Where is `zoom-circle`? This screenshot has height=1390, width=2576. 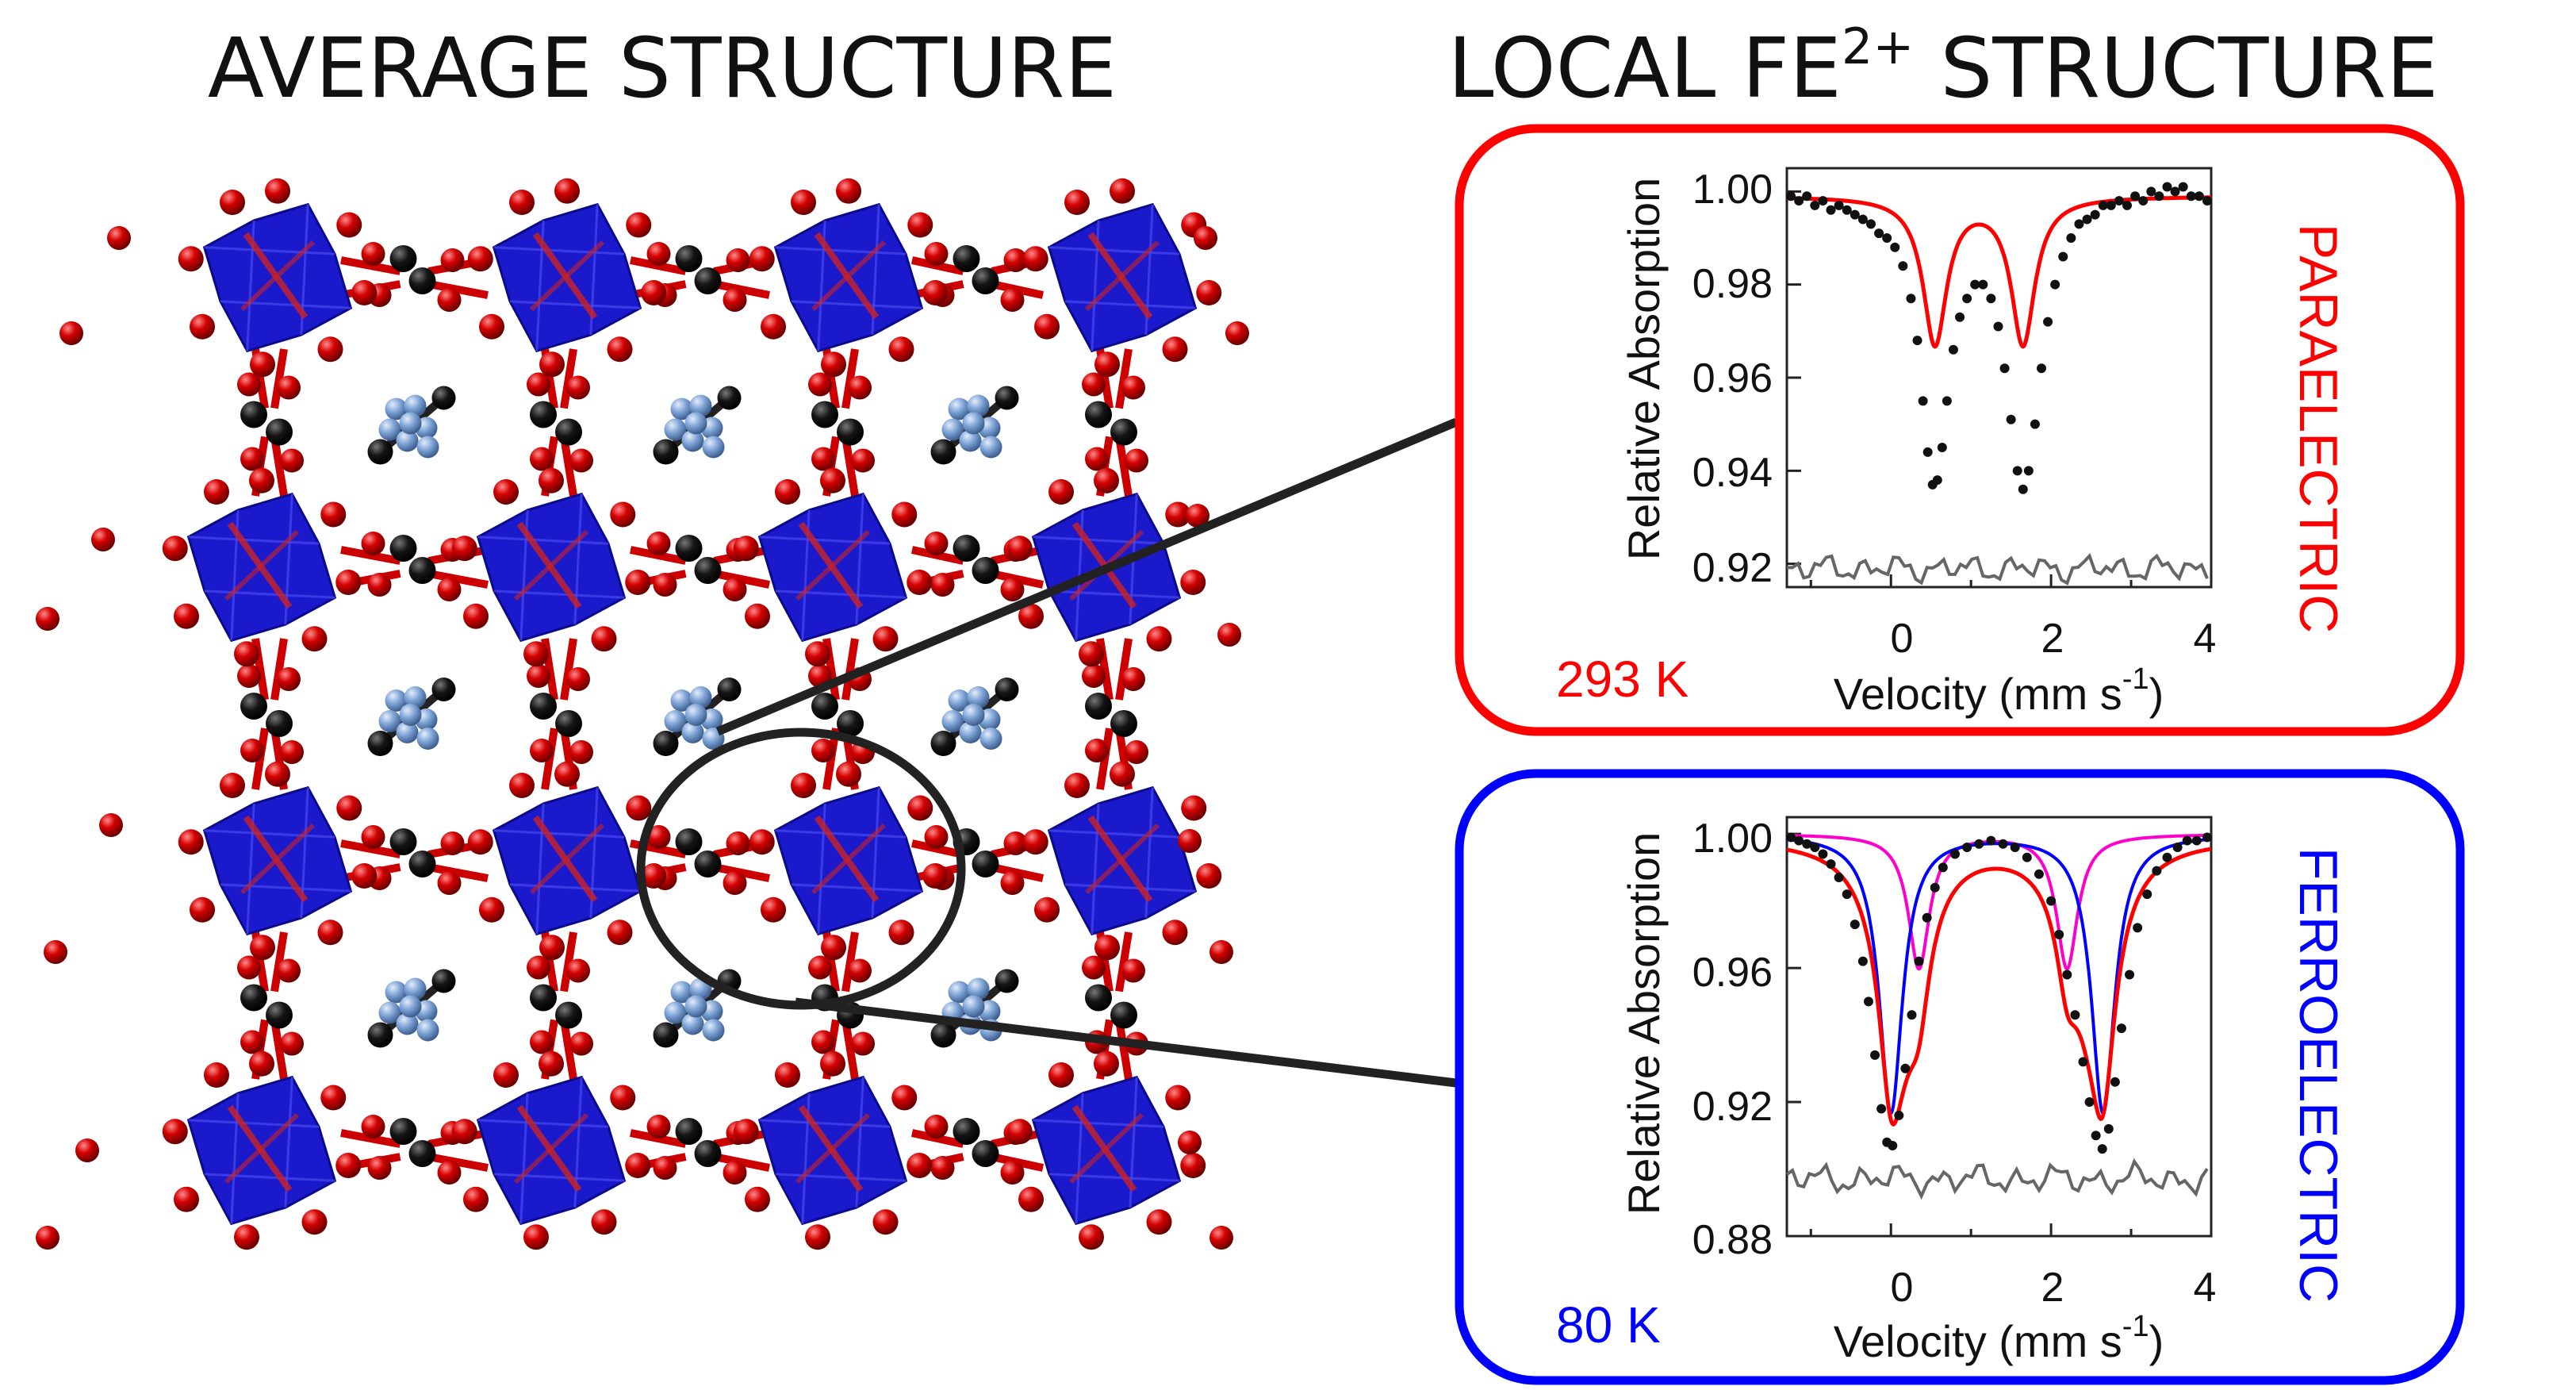 zoom-circle is located at coordinates (801, 869).